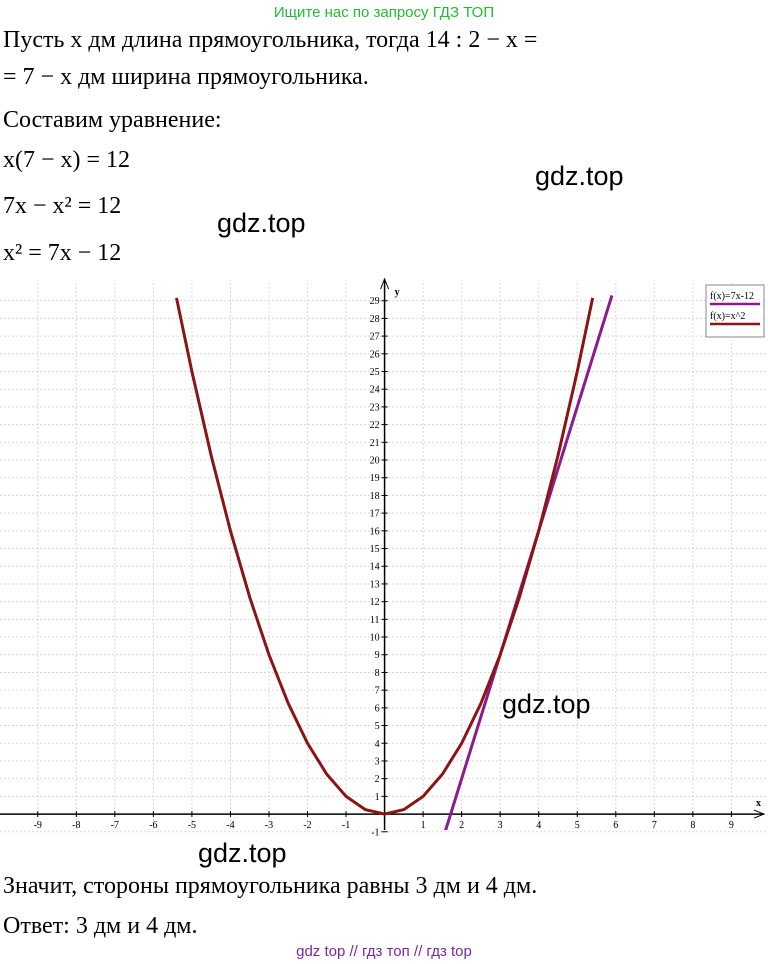  What do you see at coordinates (375, 638) in the screenshot?
I see `y-tick-label: 10` at bounding box center [375, 638].